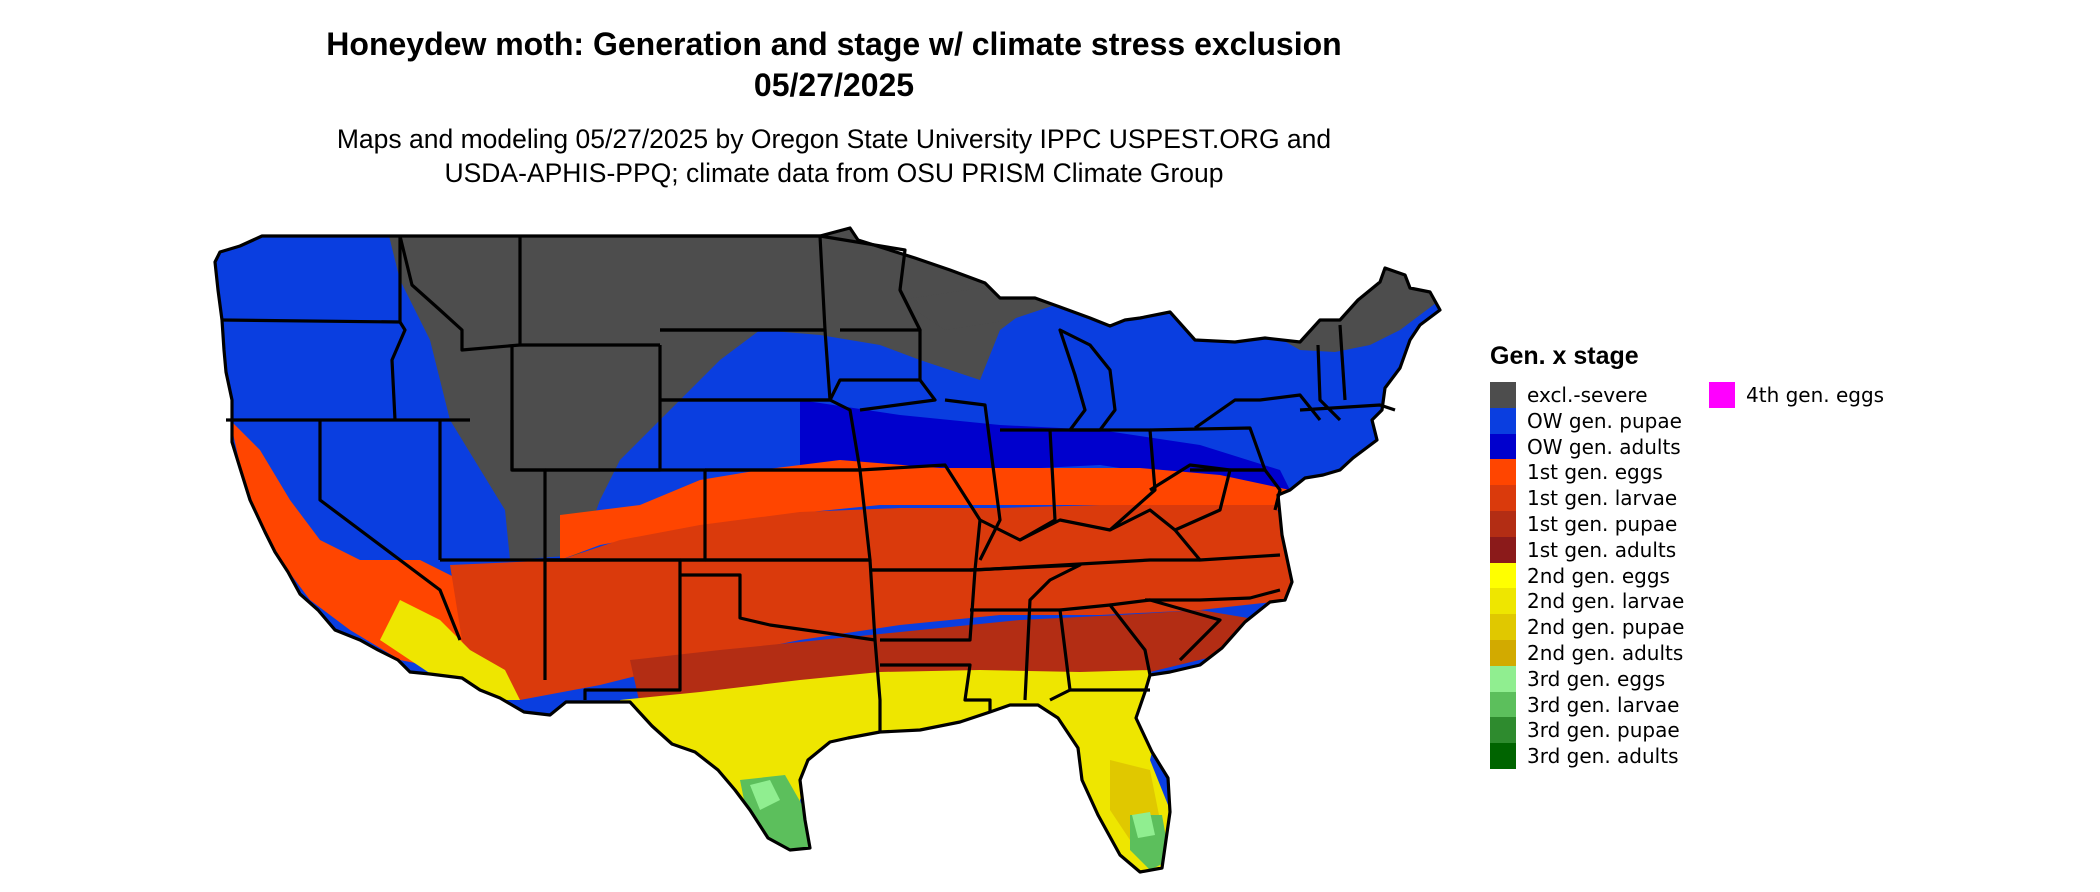 The height and width of the screenshot is (892, 2100). Describe the element at coordinates (945, 657) in the screenshot. I see `fill-first-gen-pupae-band` at that location.